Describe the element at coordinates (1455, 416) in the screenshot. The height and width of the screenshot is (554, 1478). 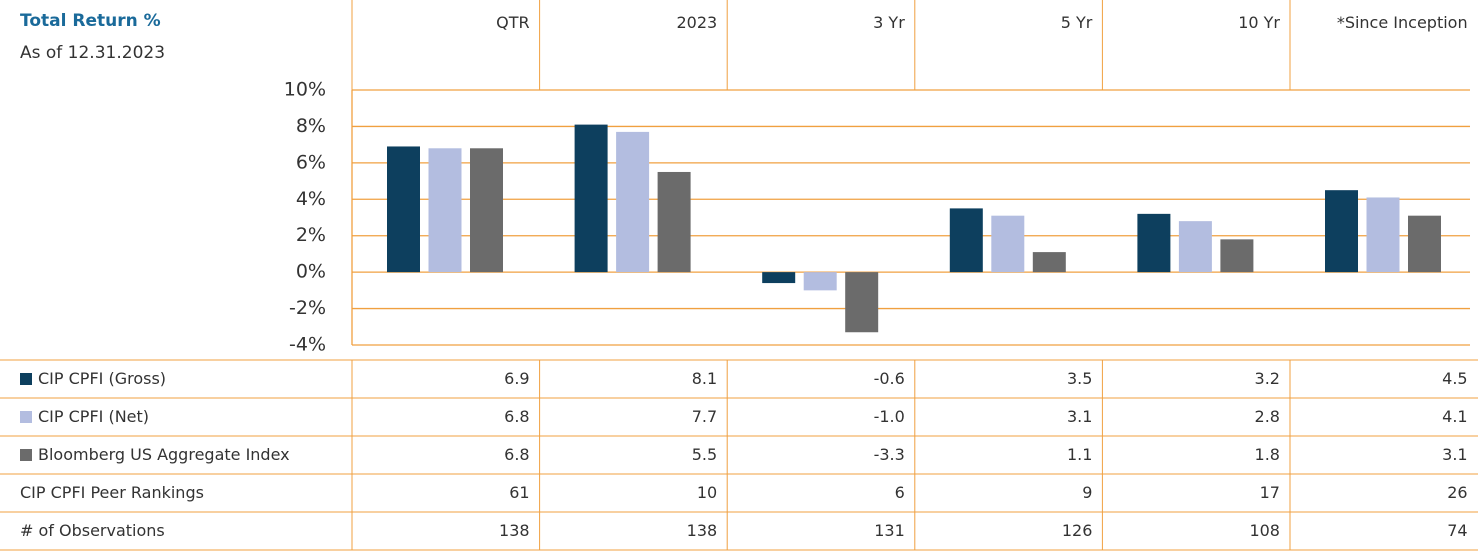
I see `table-cell: 4.1` at that location.